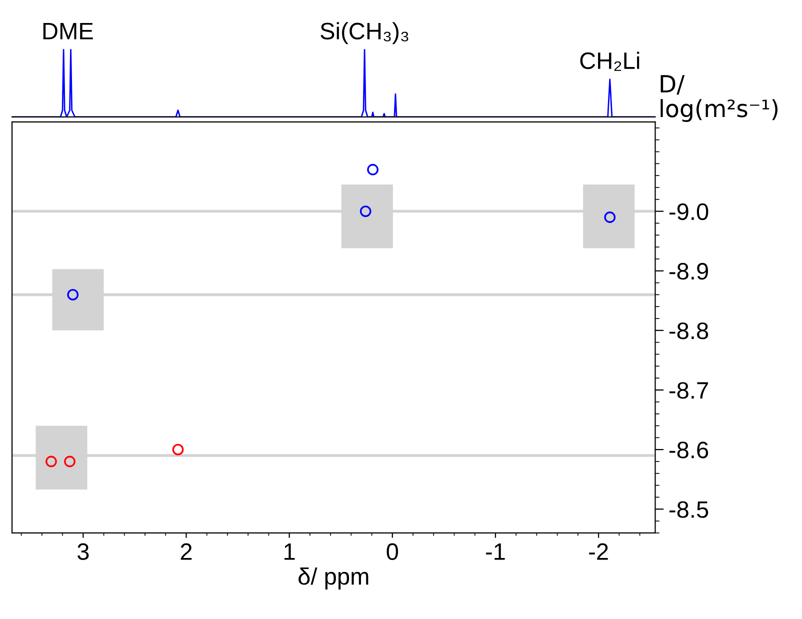 The height and width of the screenshot is (619, 802). Describe the element at coordinates (289, 552) in the screenshot. I see `x-tick-label: 1` at that location.